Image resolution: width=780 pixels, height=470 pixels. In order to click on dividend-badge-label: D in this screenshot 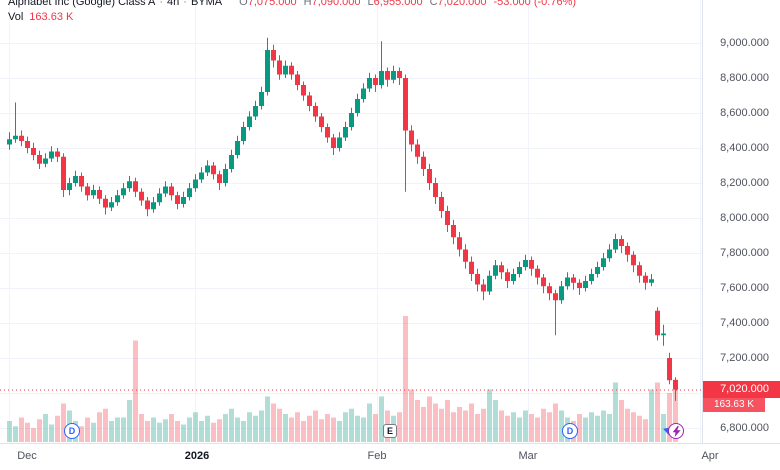, I will do `click(72, 431)`.